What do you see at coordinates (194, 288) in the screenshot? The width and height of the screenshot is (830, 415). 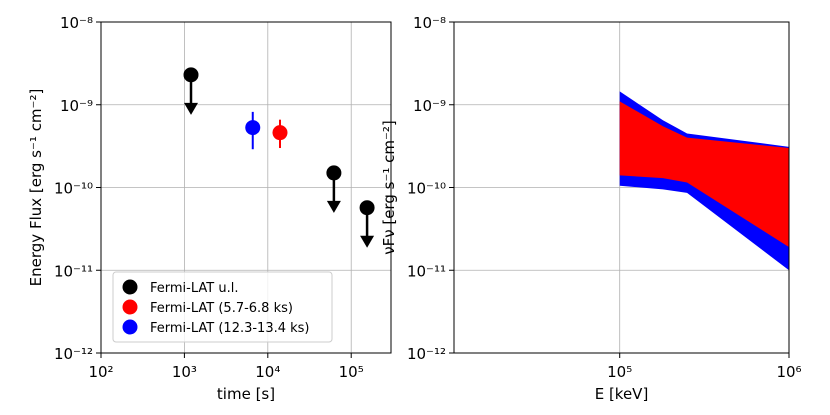 I see `legend-label: Fermi-LAT u.l.` at bounding box center [194, 288].